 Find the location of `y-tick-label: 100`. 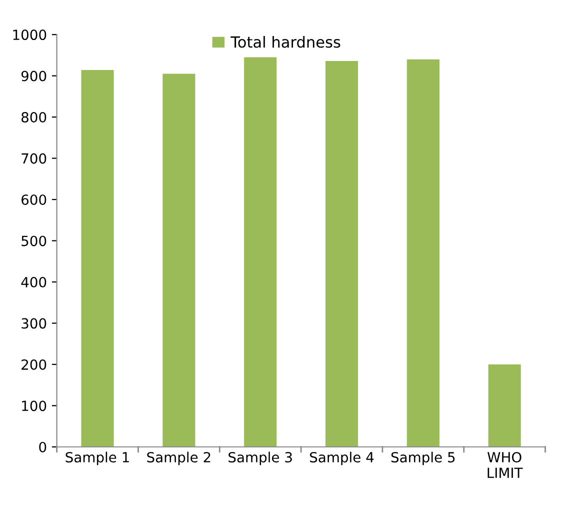

y-tick-label: 100 is located at coordinates (34, 406).